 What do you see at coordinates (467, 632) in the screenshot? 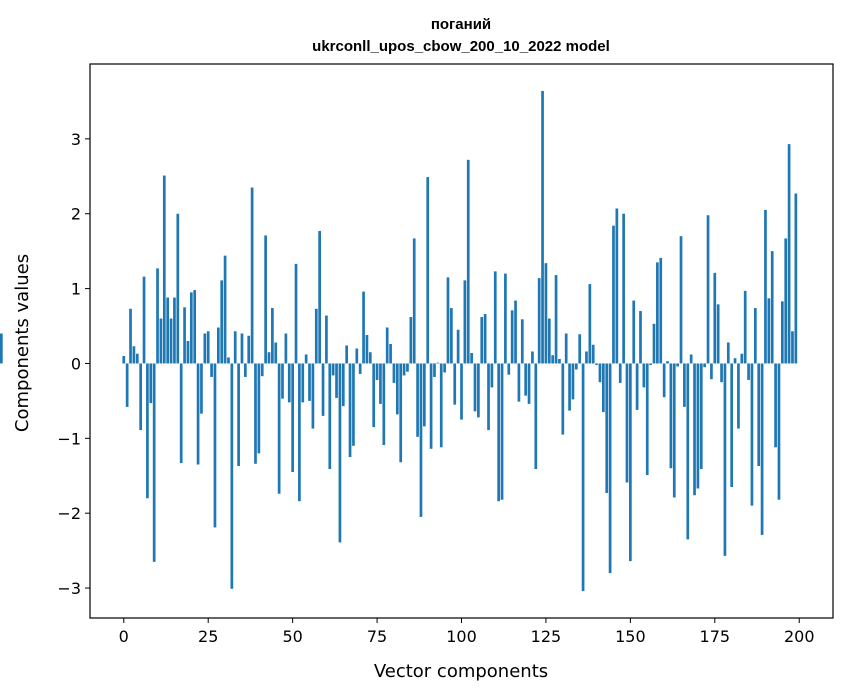
I see `x-axis-ticks: 0 25 50 75 100 125 150 175 200` at bounding box center [467, 632].